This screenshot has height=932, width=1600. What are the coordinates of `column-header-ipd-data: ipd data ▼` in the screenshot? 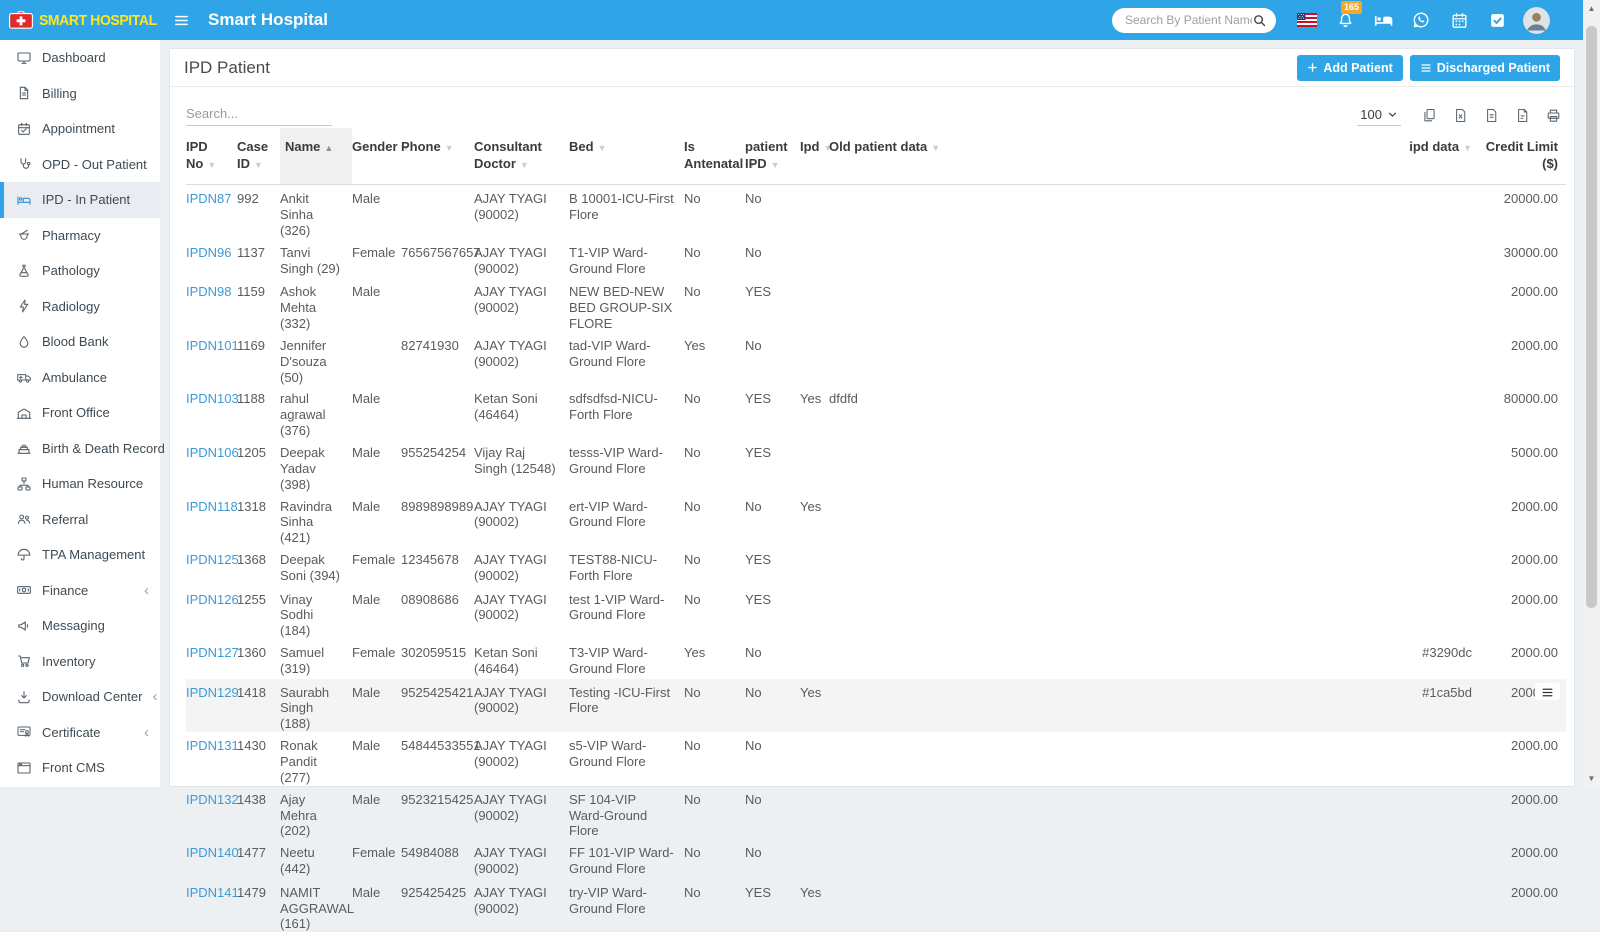 It's located at (1440, 157).